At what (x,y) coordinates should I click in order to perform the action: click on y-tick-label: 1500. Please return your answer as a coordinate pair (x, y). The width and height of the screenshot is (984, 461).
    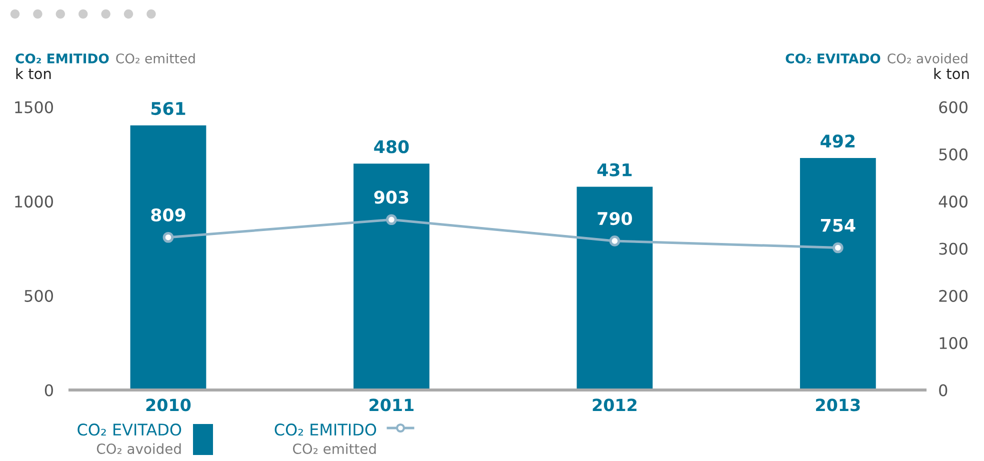
    Looking at the image, I should click on (34, 107).